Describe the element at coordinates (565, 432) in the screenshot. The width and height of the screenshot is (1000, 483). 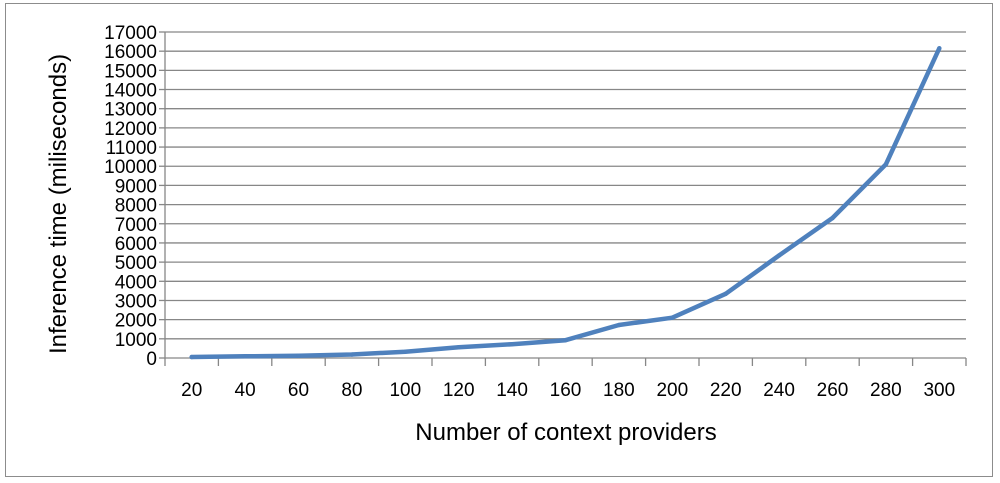
I see `x-axis-title: Number of context providers` at that location.